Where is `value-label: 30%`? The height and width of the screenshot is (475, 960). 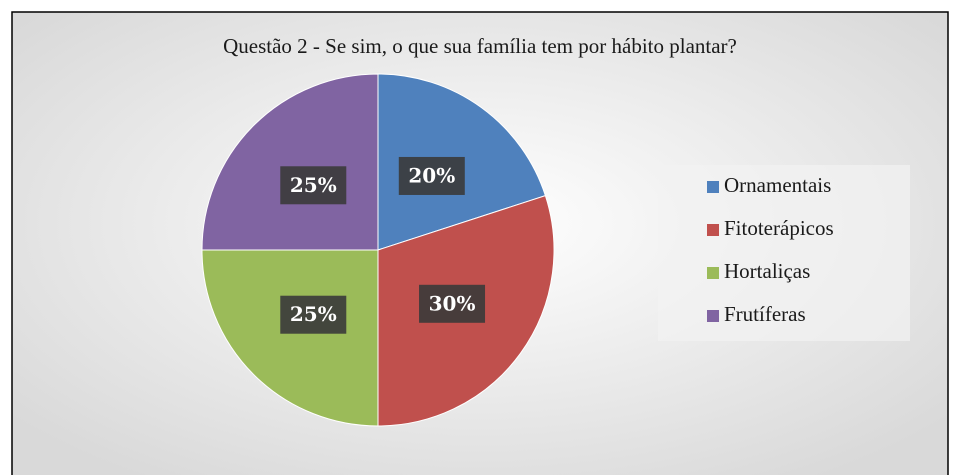
value-label: 30% is located at coordinates (452, 303).